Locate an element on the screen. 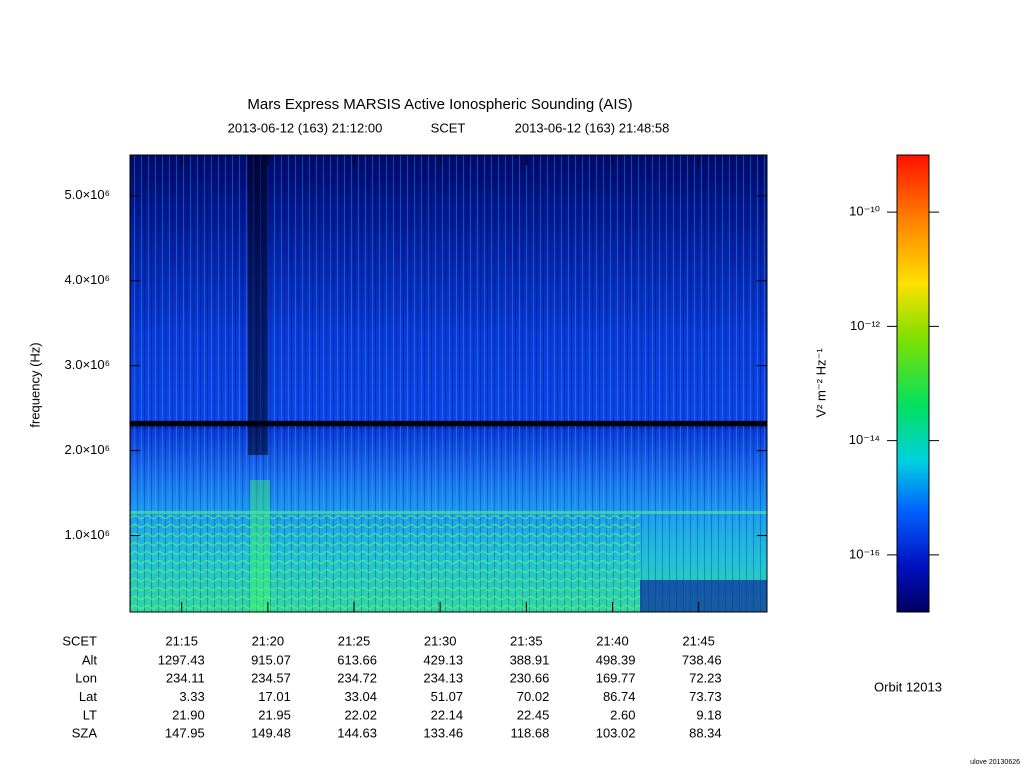  ephemeris-value: 22.02 is located at coordinates (360, 714).